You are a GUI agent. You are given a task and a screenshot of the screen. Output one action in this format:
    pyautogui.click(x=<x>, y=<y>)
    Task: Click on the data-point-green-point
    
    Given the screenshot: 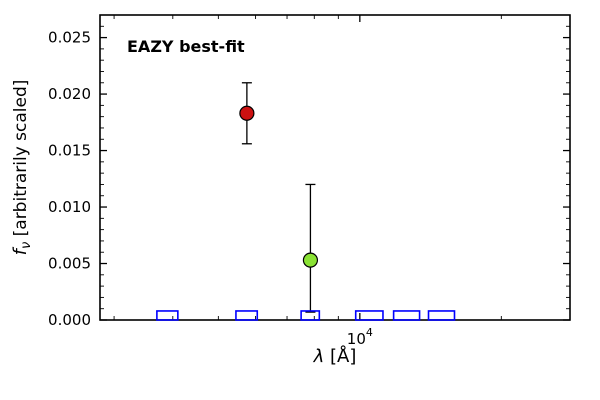 What is the action you would take?
    pyautogui.click(x=310, y=260)
    